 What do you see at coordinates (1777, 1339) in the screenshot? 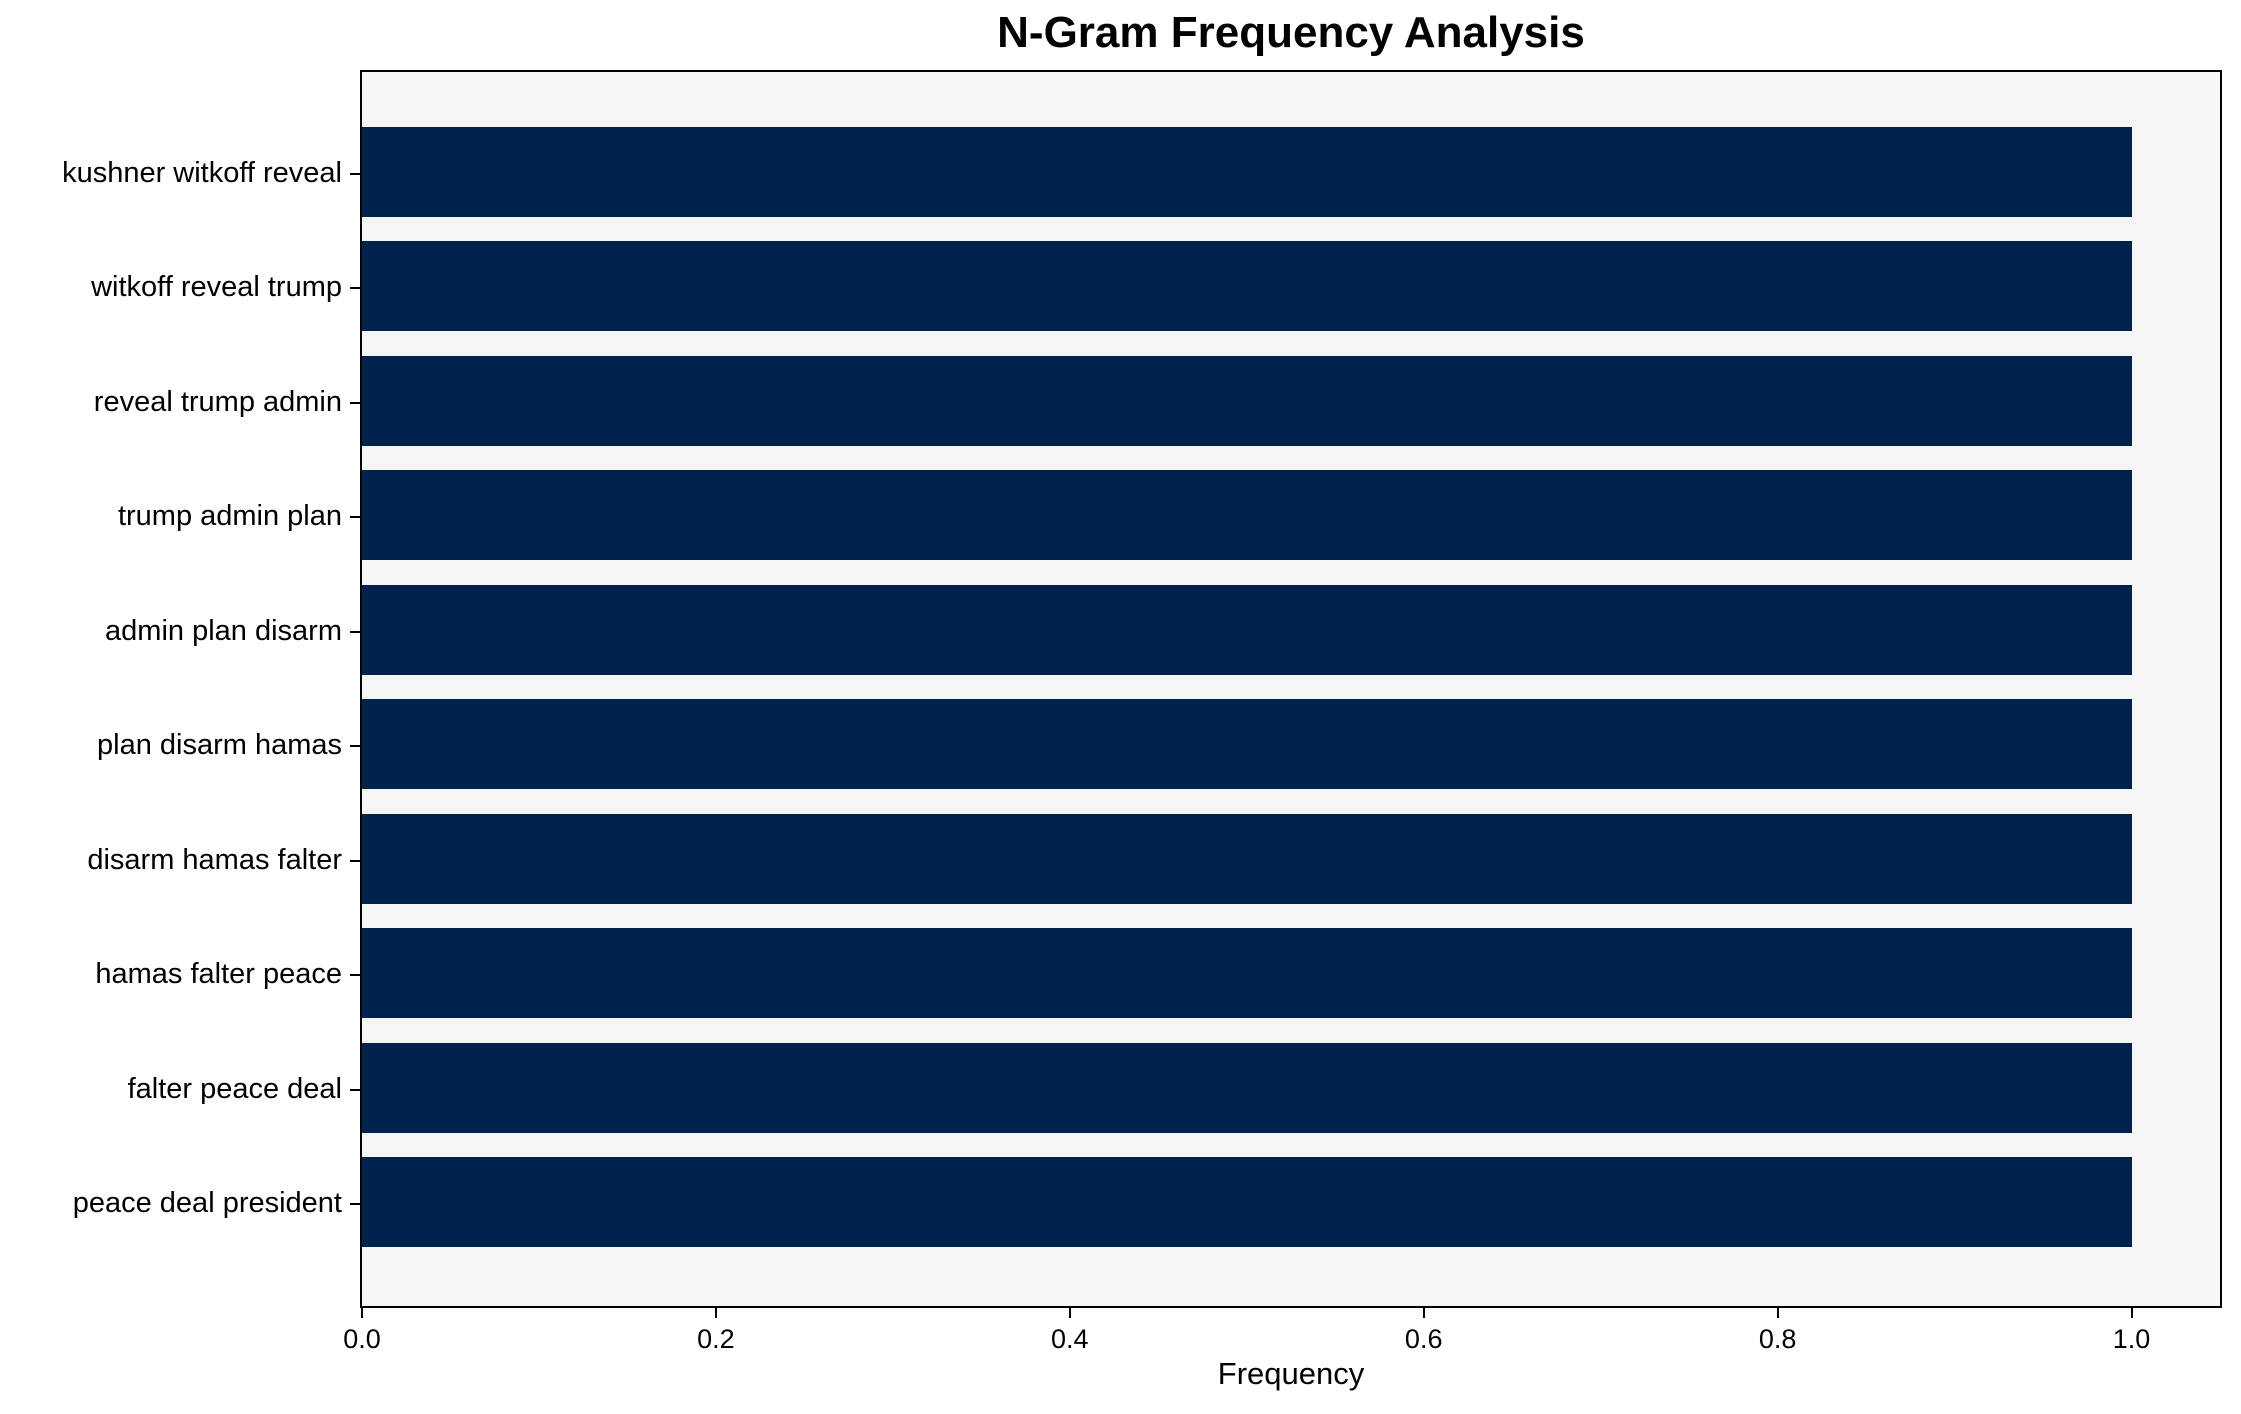
I see `x-tick-label: 0.8` at bounding box center [1777, 1339].